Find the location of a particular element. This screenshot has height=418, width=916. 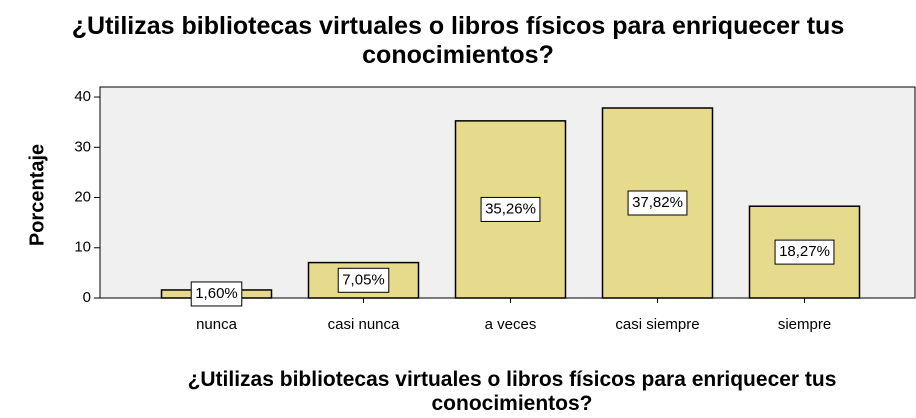

y-tick-label: 10 is located at coordinates (82, 247).